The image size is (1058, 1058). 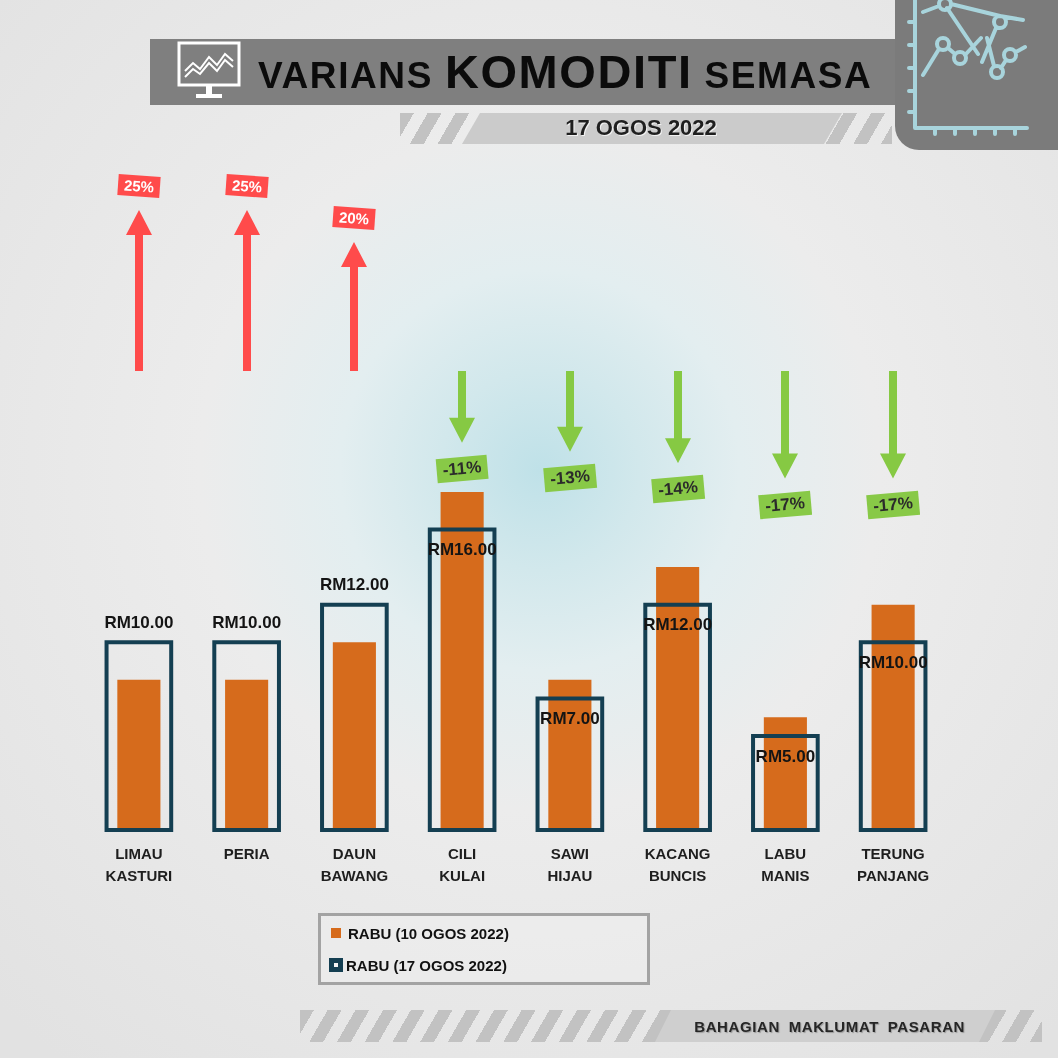 What do you see at coordinates (139, 865) in the screenshot?
I see `x-tick-label: LIMAU KASTURI` at bounding box center [139, 865].